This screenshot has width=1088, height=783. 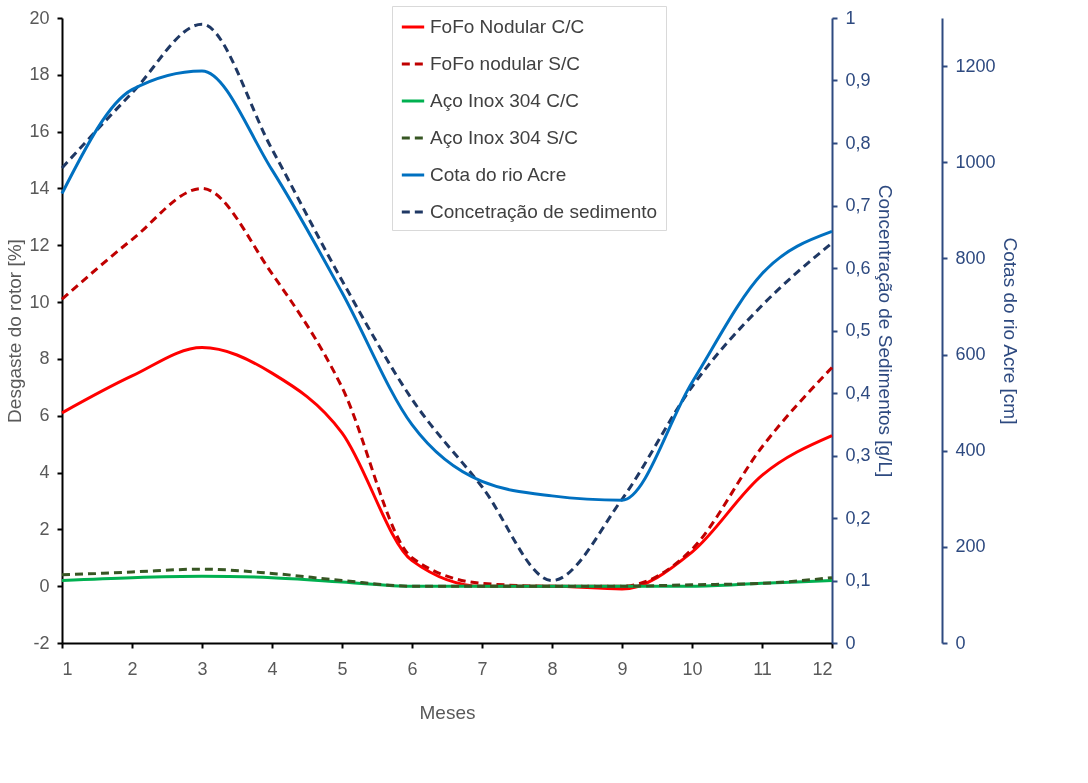 I want to click on y2-tick-label: 0,2, so click(x=858, y=517).